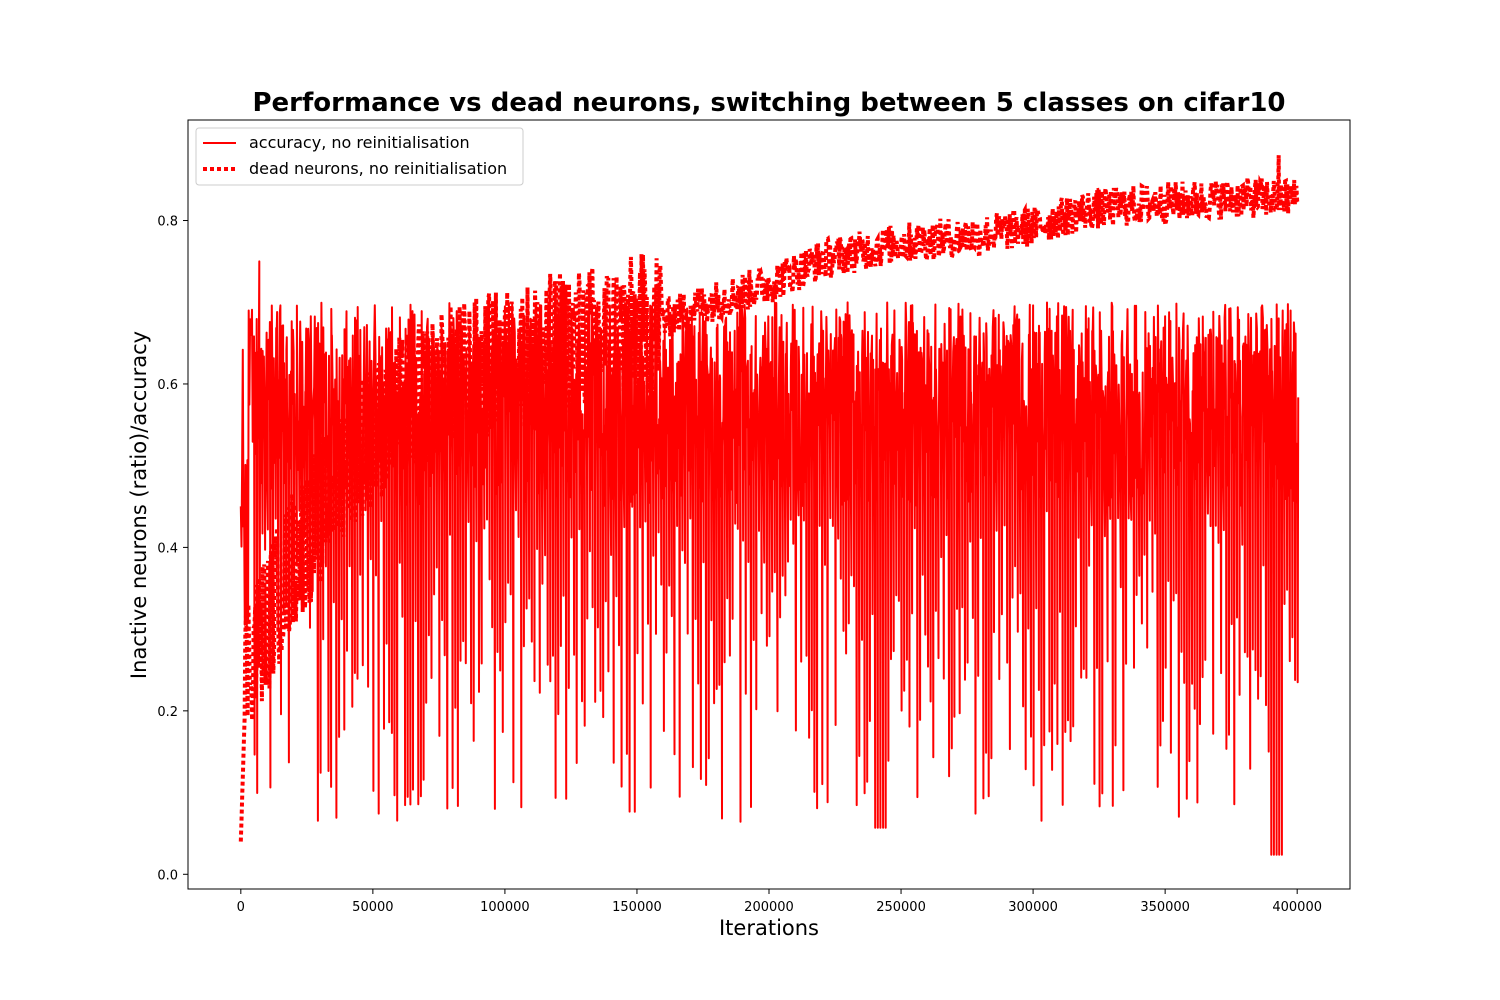  What do you see at coordinates (241, 907) in the screenshot?
I see `x-tick-label: 0` at bounding box center [241, 907].